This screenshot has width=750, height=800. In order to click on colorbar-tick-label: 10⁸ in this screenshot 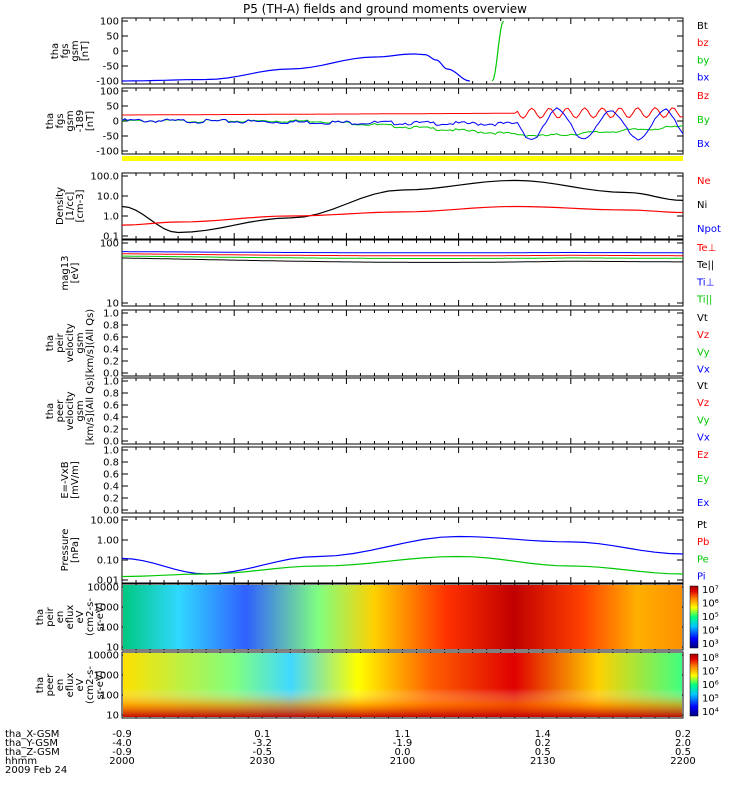, I will do `click(710, 658)`.